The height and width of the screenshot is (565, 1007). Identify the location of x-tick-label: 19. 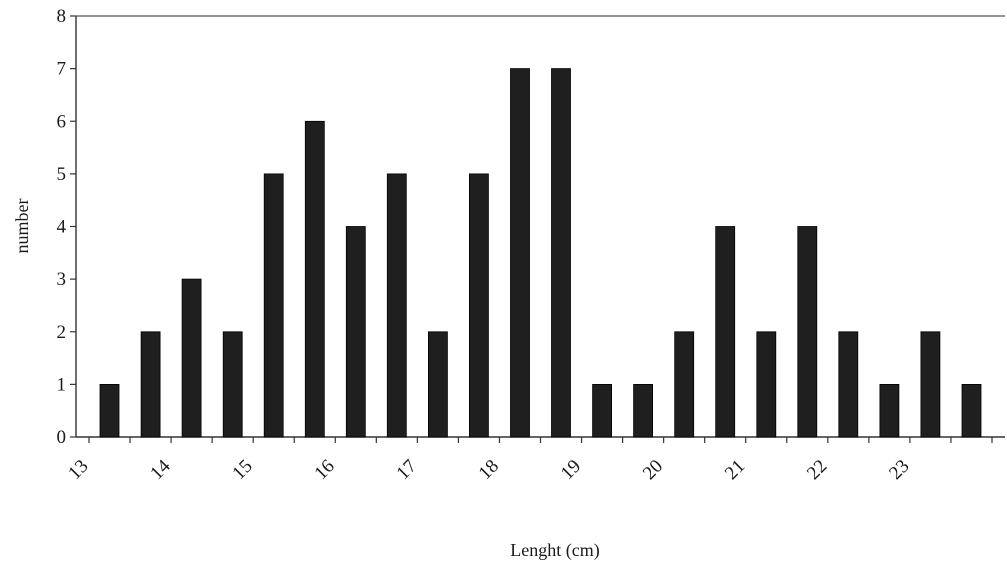
(571, 470).